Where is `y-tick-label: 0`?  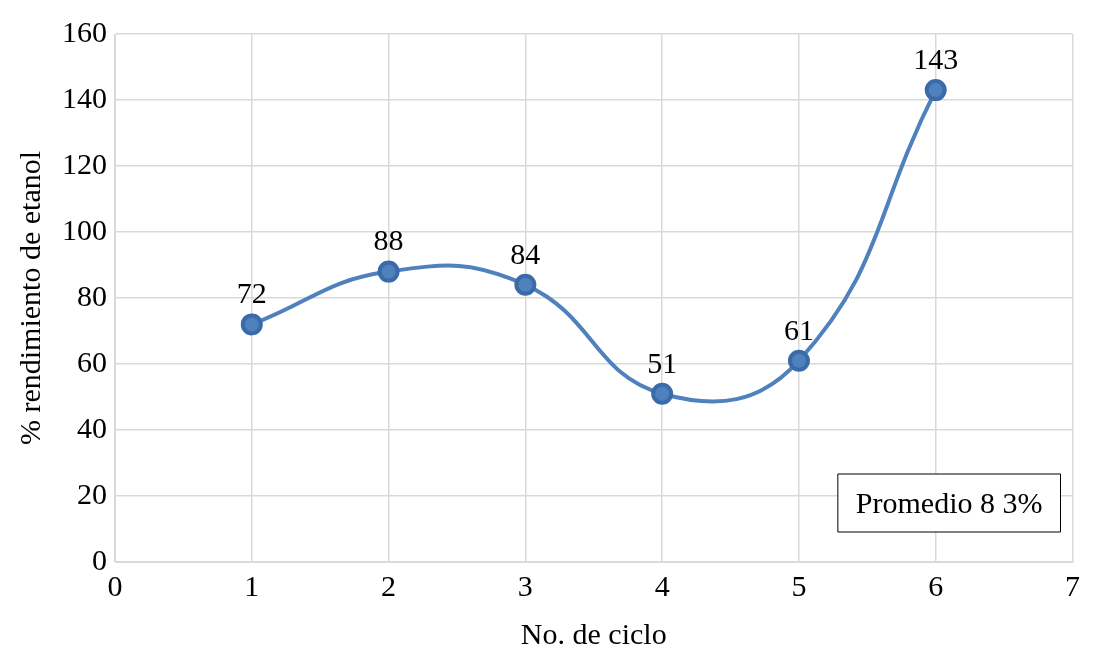
y-tick-label: 0 is located at coordinates (99, 559).